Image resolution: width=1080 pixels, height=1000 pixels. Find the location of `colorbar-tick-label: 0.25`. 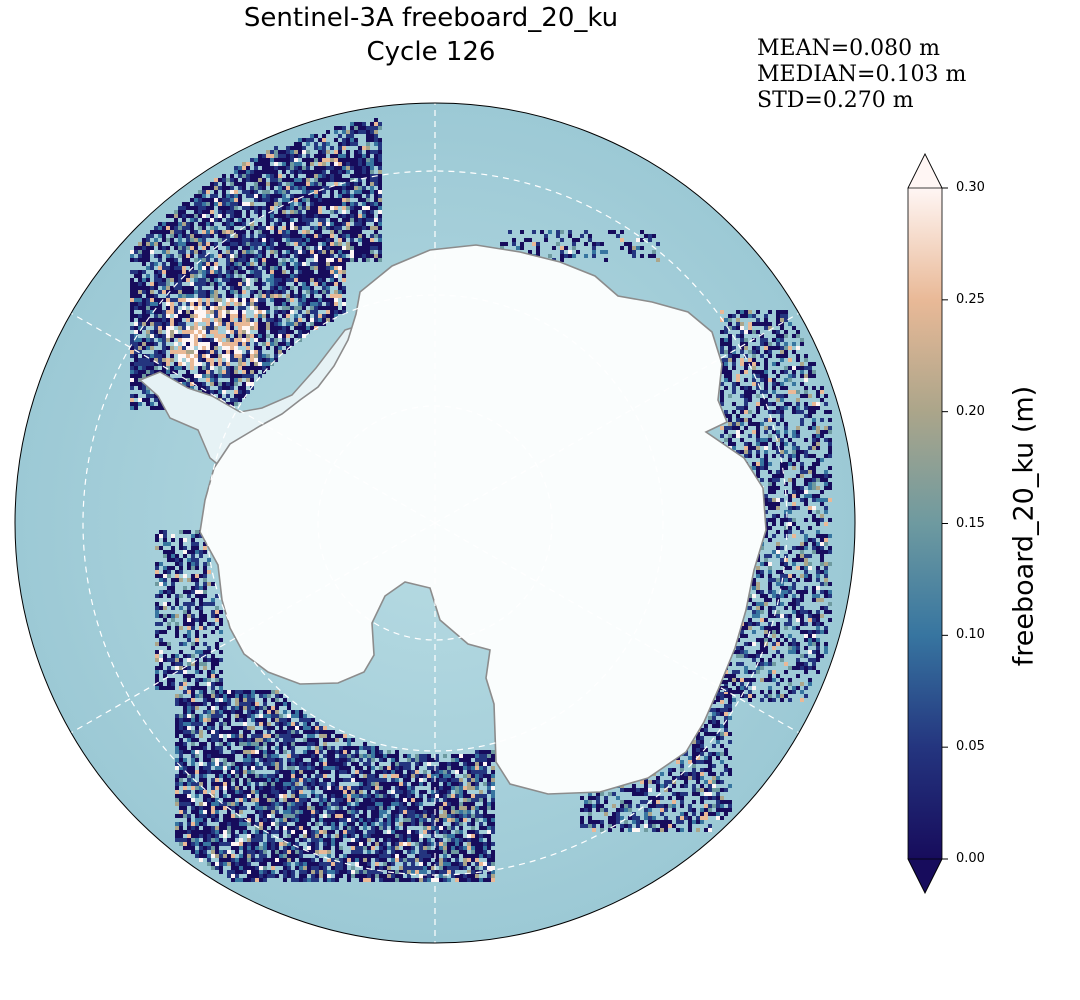

colorbar-tick-label: 0.25 is located at coordinates (970, 299).